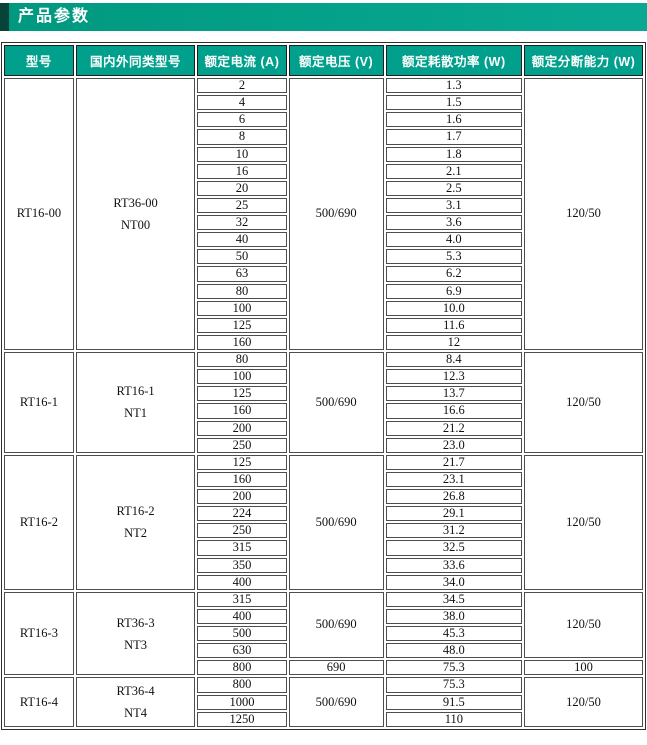  I want to click on rated-power-cell: 1.8, so click(454, 154).